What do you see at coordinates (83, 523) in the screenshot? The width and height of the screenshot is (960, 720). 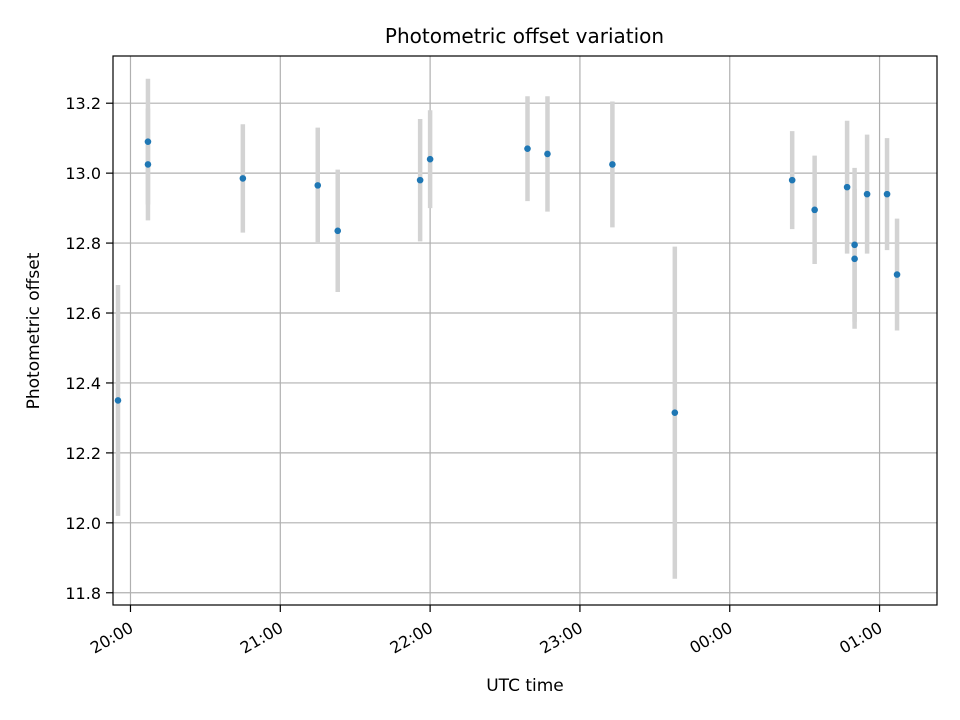 I see `y-tick-label: 12.0` at bounding box center [83, 523].